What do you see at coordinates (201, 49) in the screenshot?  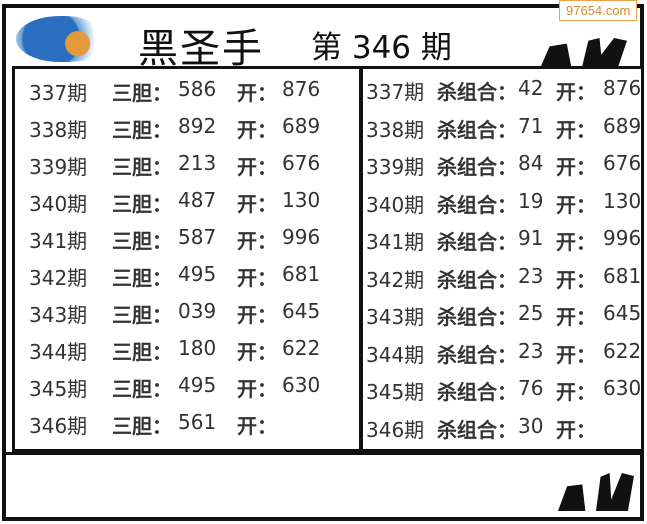 I see `page-title: 黑圣手` at bounding box center [201, 49].